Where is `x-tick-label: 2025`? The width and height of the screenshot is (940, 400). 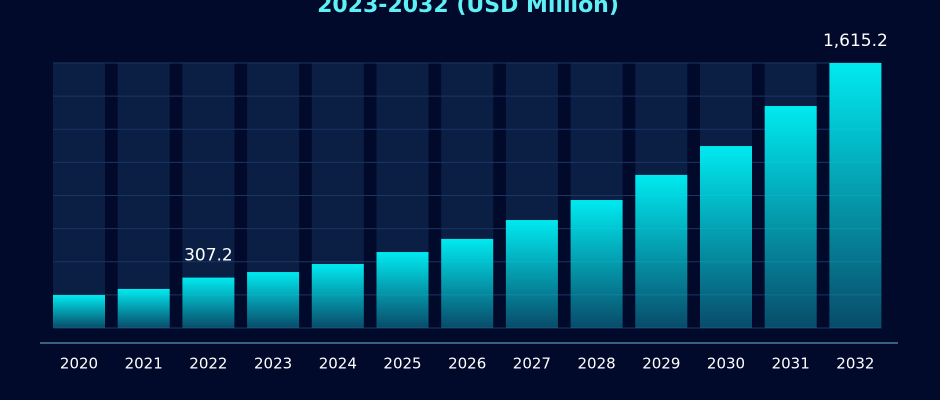 x-tick-label: 2025 is located at coordinates (402, 364).